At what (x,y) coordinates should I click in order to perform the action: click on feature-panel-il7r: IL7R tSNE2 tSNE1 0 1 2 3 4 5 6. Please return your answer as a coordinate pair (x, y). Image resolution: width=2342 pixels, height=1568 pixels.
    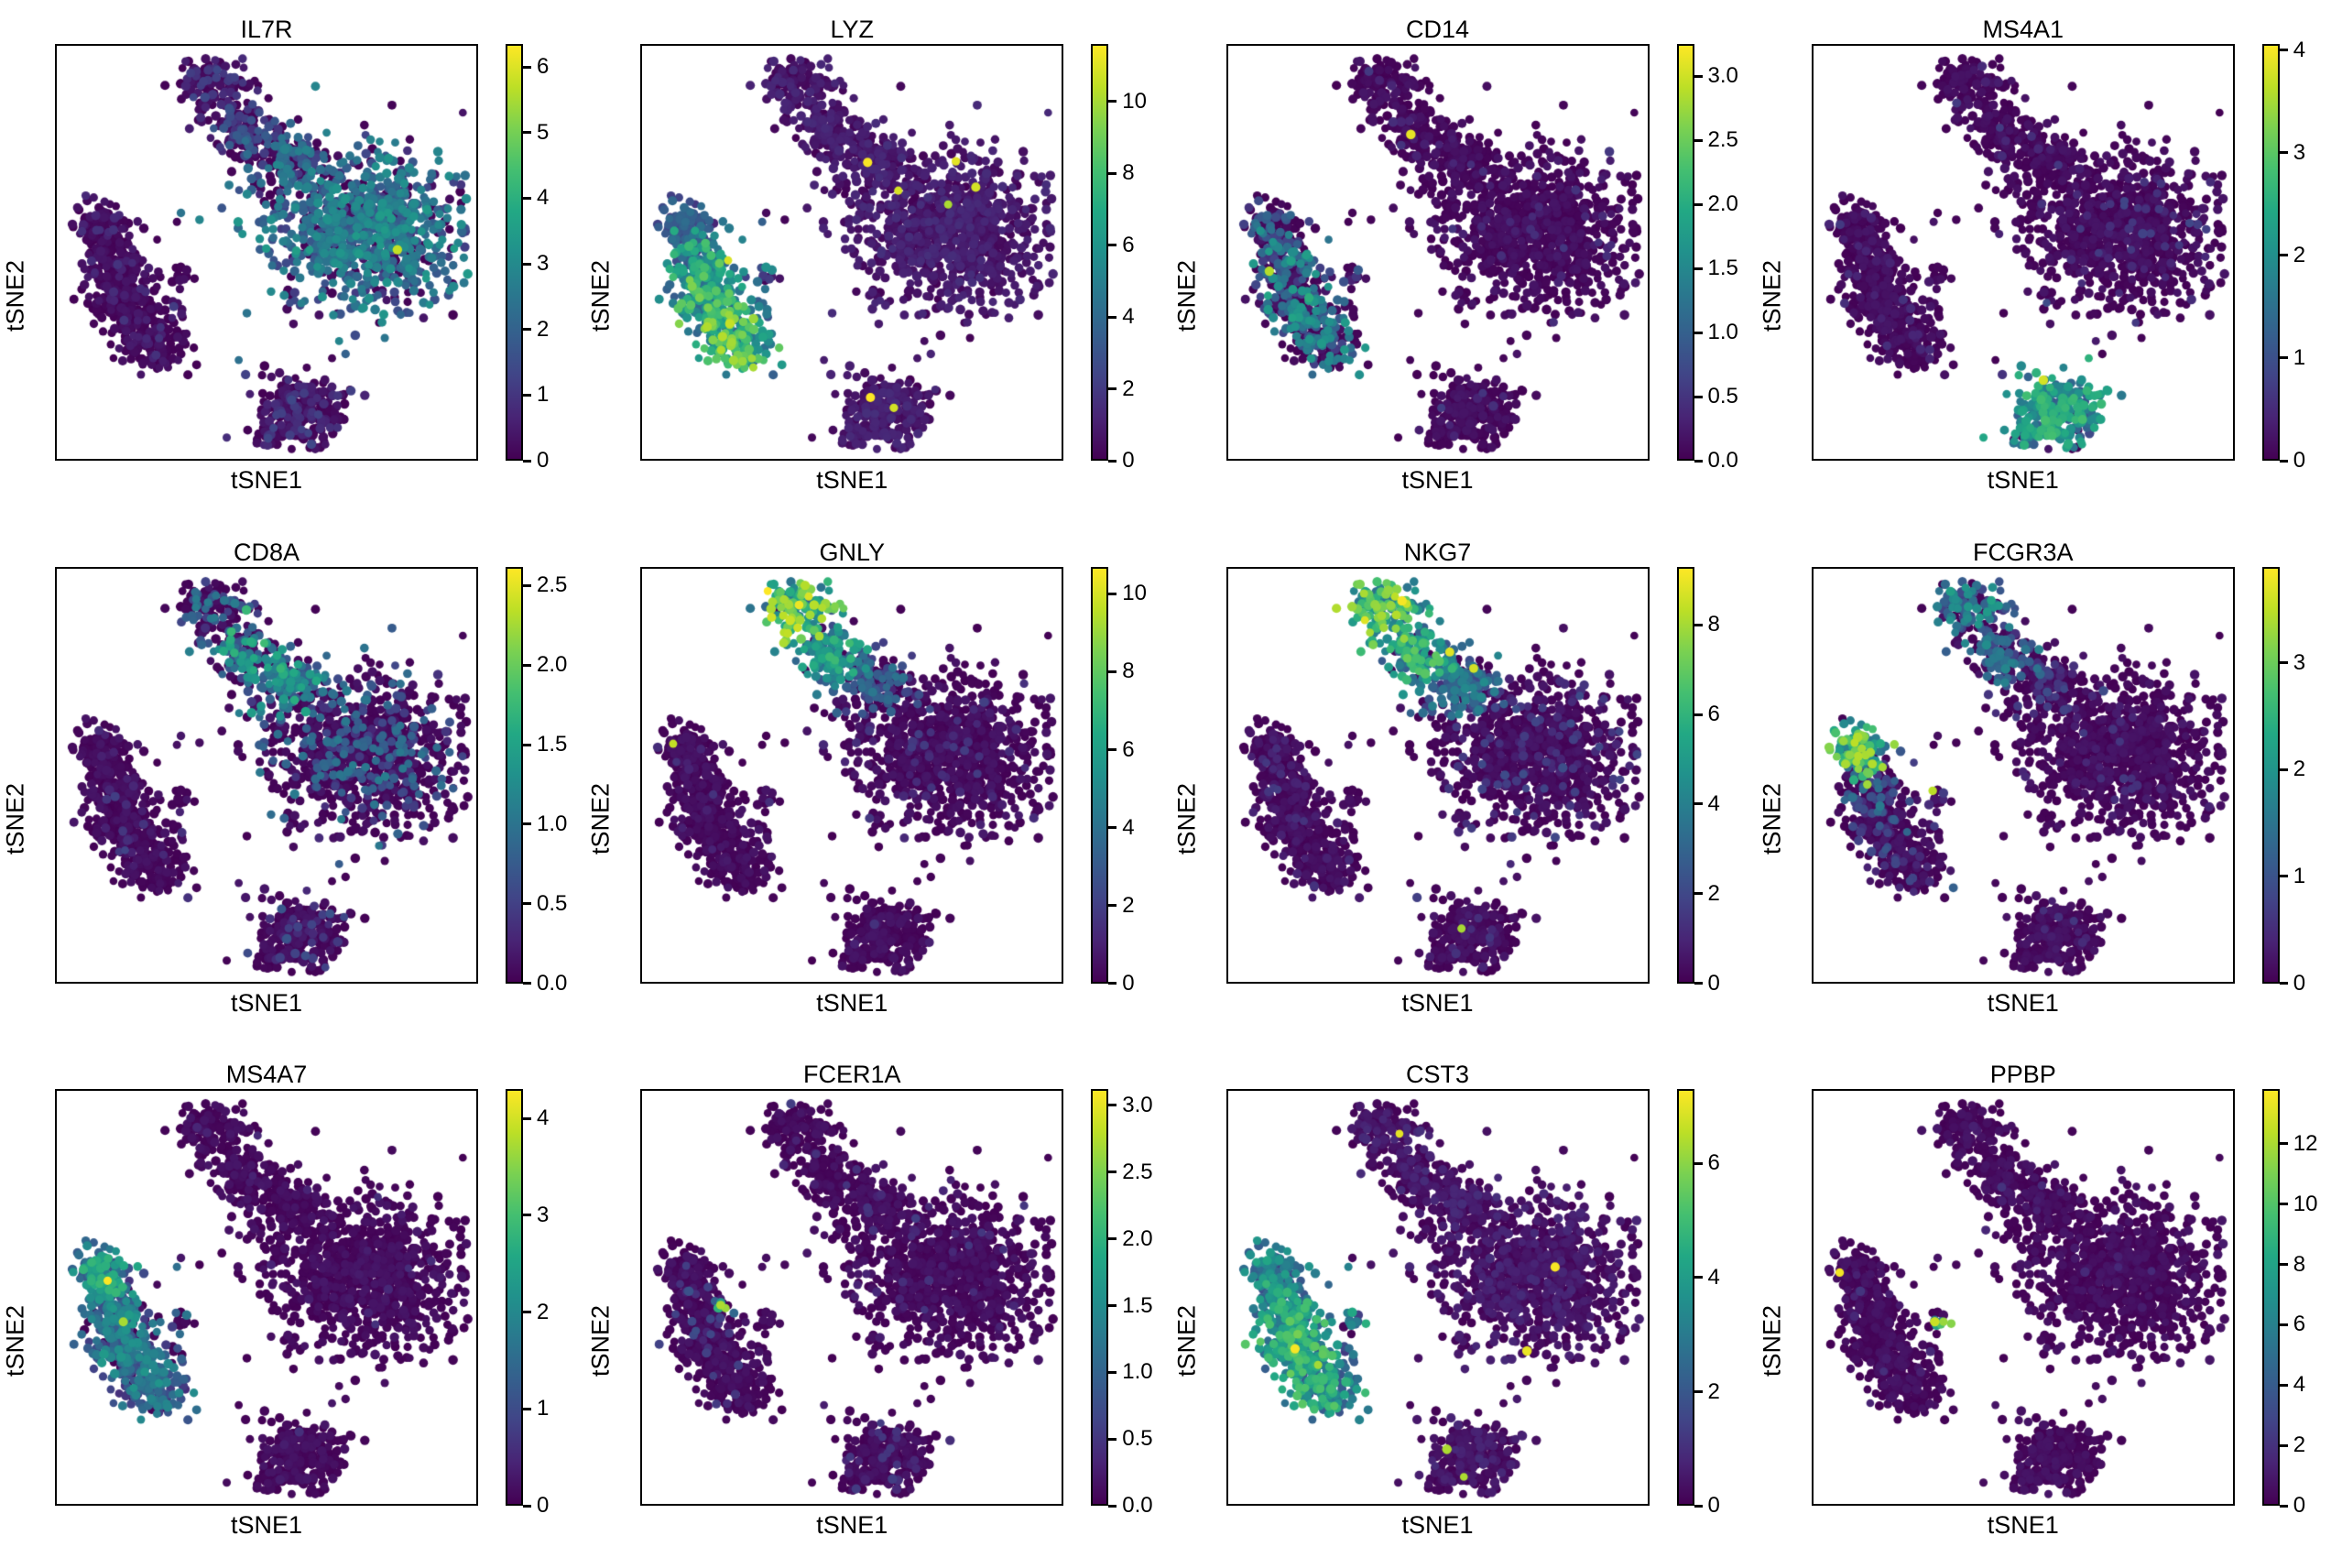
    Looking at the image, I should click on (292, 261).